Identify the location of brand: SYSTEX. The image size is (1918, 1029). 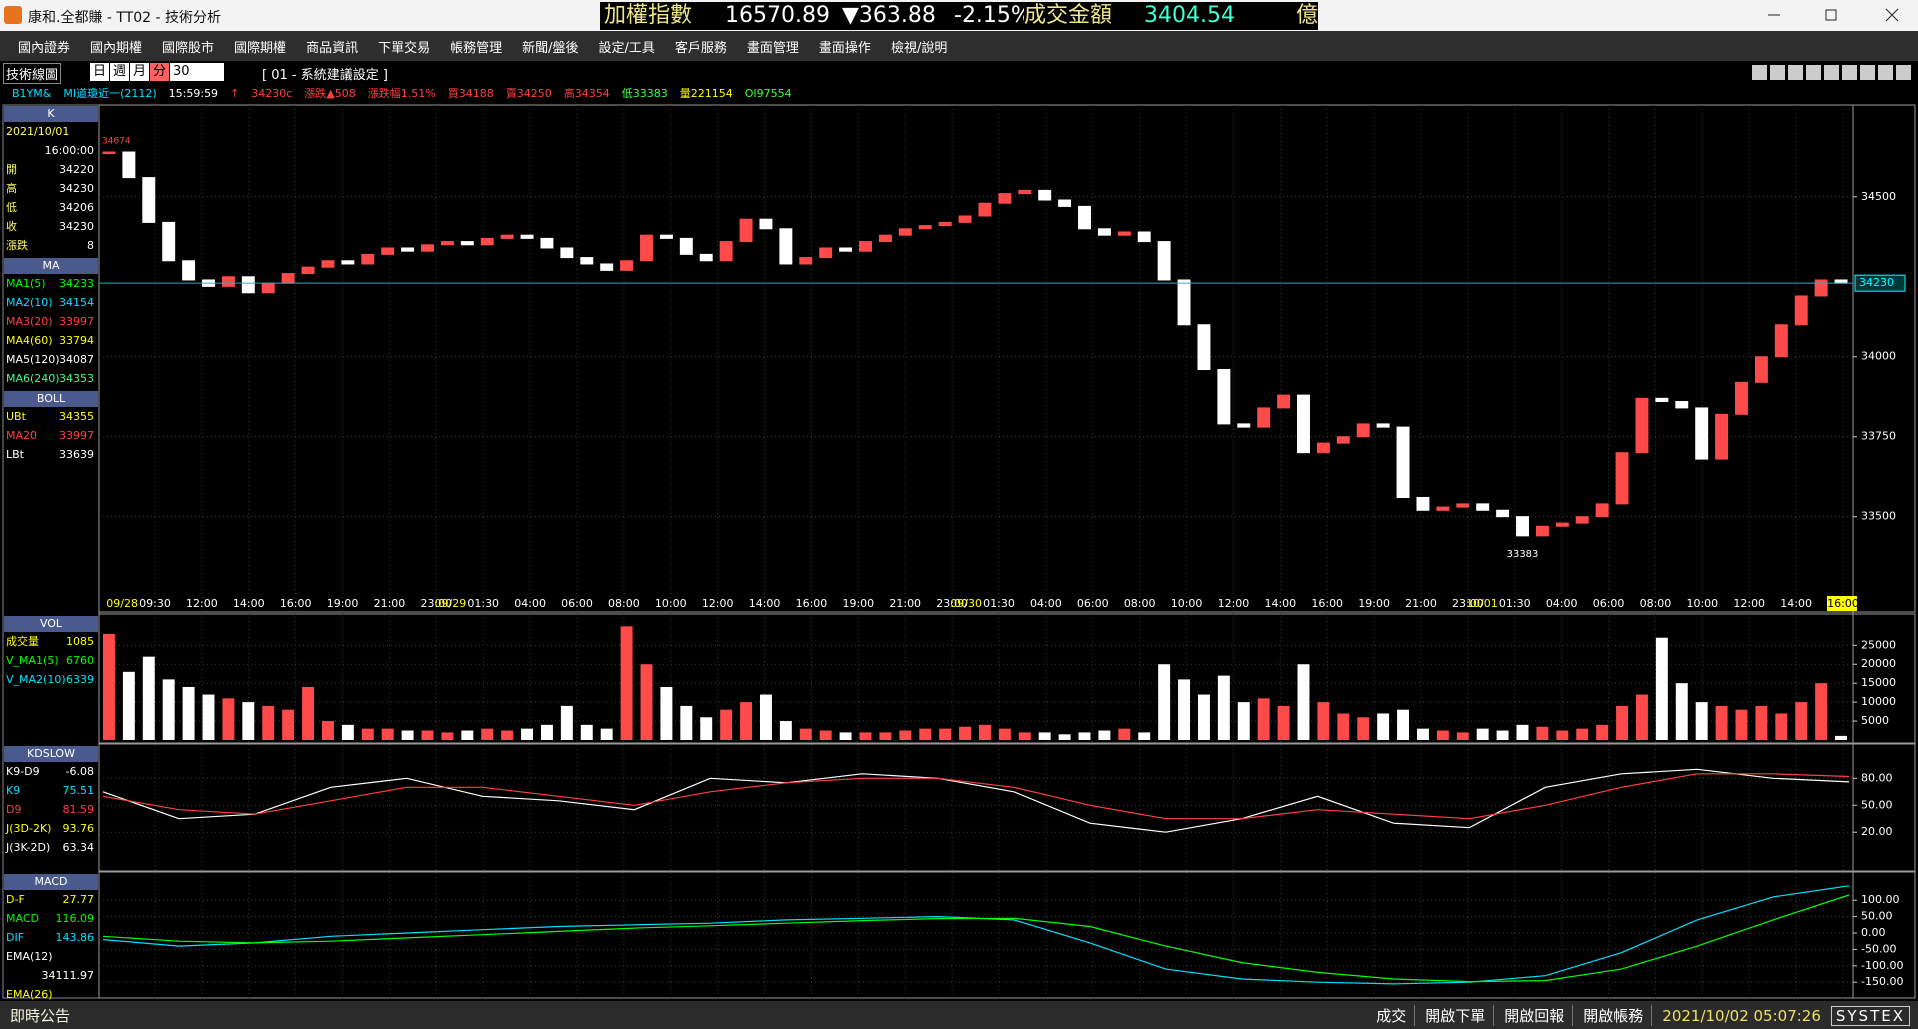
(1870, 1015).